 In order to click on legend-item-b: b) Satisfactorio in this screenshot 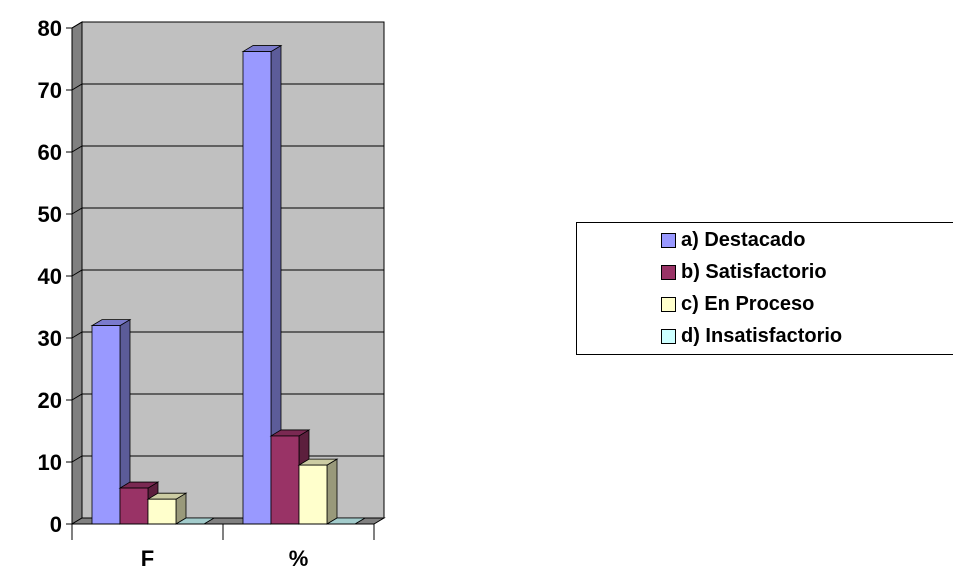, I will do `click(744, 272)`.